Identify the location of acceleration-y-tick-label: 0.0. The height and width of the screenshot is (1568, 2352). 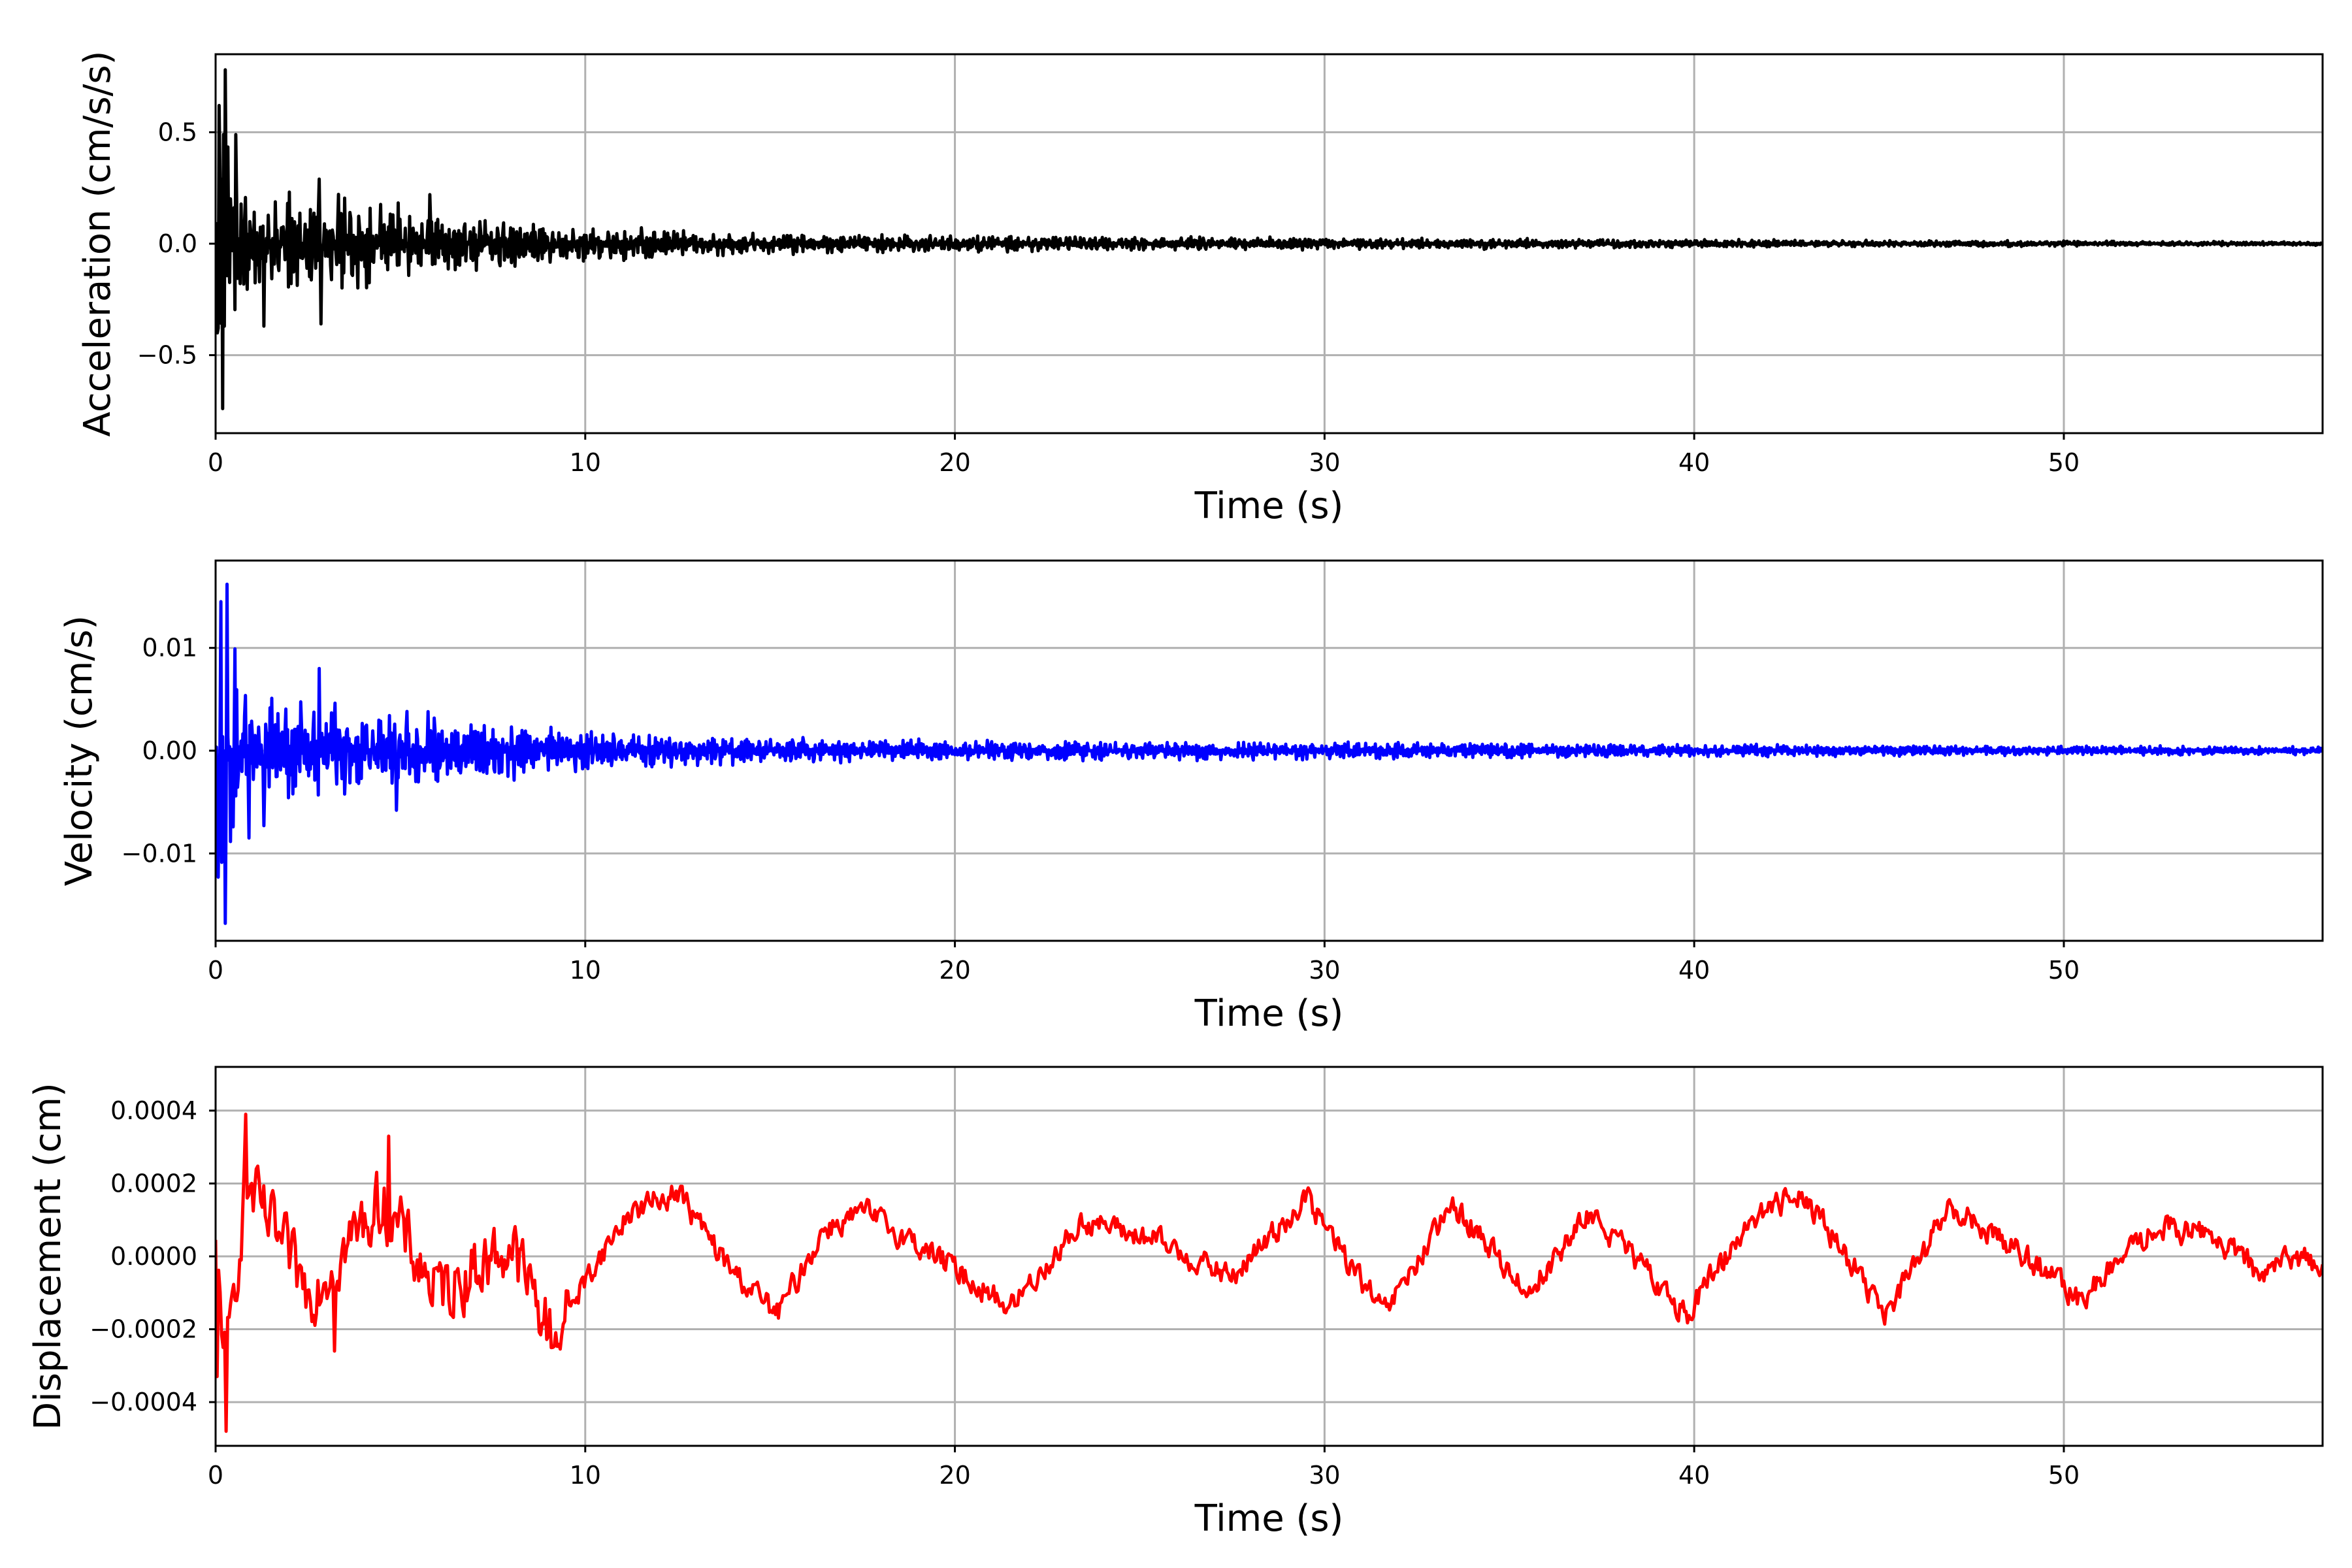
(177, 243).